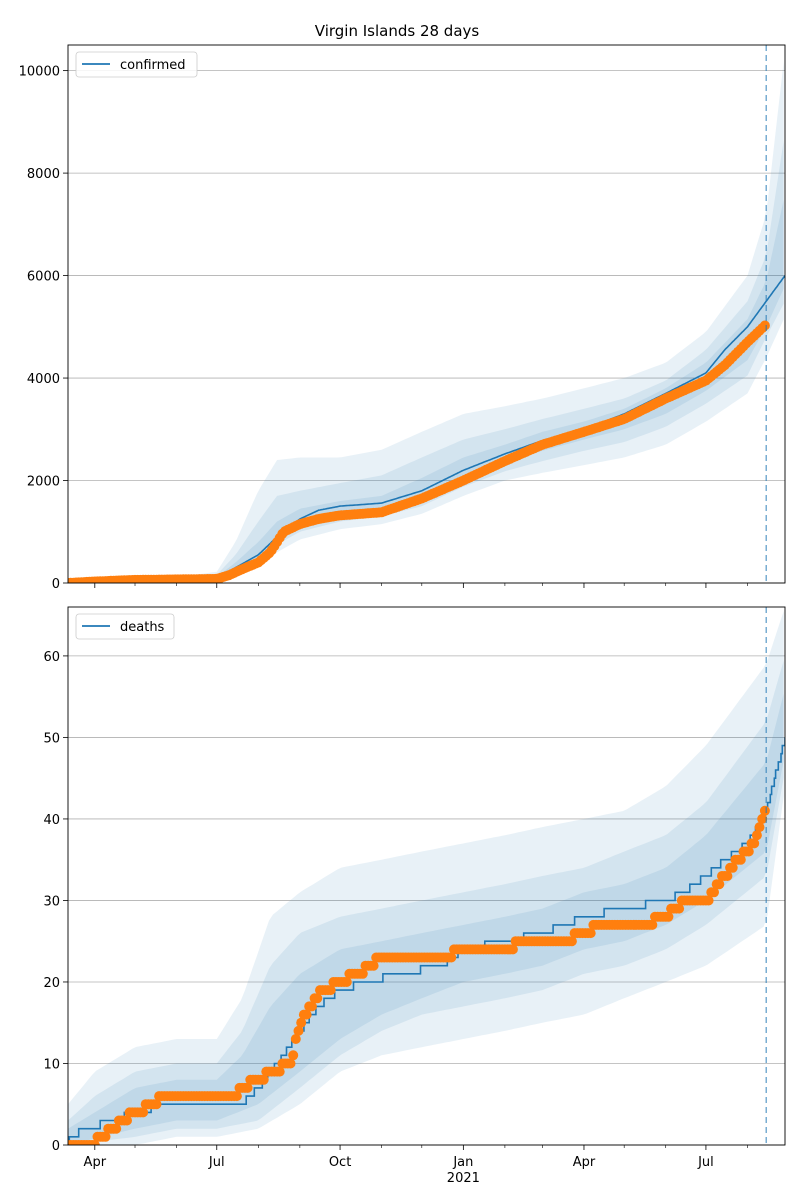 The image size is (800, 1200). What do you see at coordinates (39, 72) in the screenshot?
I see `y-tick-label: 10000` at bounding box center [39, 72].